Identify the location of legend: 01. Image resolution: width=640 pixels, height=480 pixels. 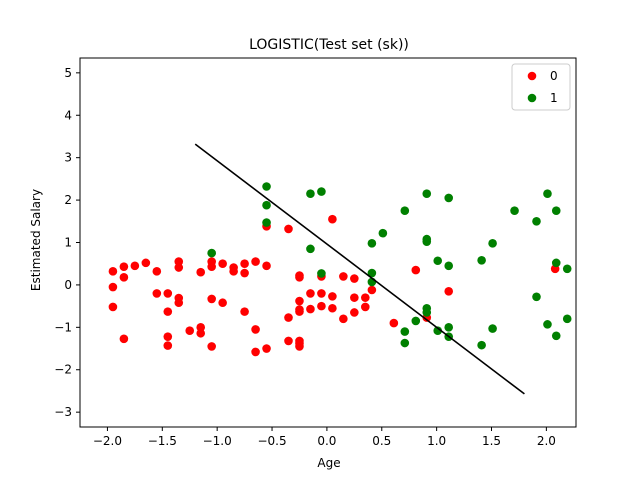
(541, 87).